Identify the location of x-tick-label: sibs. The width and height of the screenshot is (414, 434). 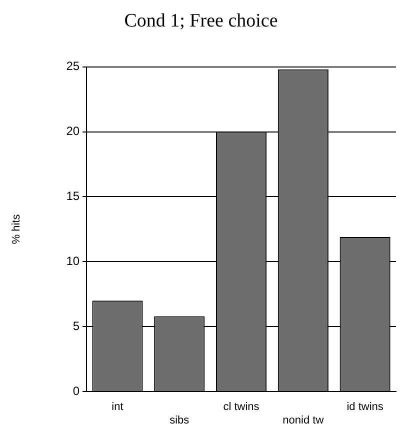
(180, 420).